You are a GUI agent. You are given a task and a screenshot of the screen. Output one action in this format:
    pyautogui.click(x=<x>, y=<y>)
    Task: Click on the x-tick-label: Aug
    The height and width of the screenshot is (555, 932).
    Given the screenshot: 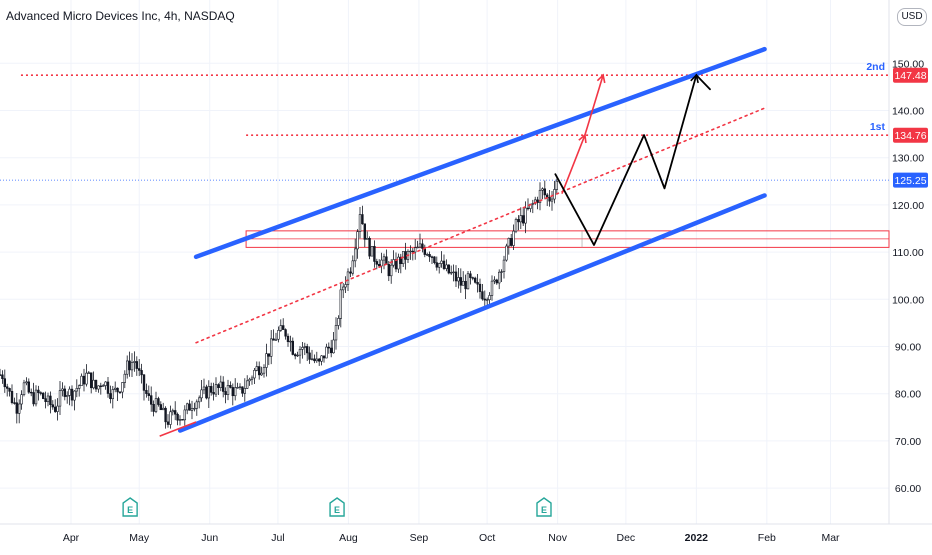 What is the action you would take?
    pyautogui.click(x=348, y=538)
    